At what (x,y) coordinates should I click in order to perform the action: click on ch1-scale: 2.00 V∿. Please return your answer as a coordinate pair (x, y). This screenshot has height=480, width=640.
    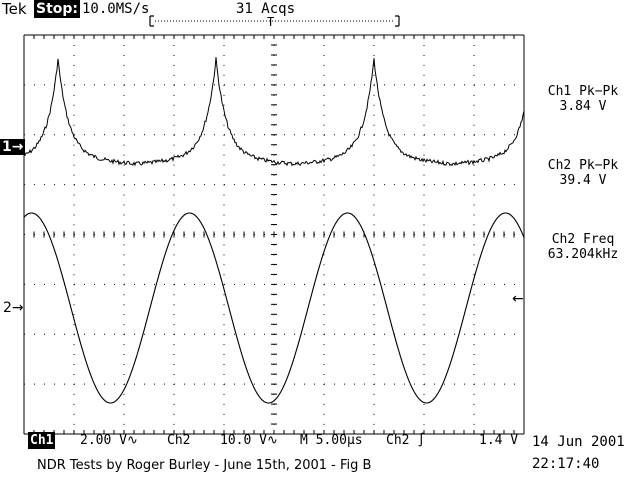
    Looking at the image, I should click on (109, 440).